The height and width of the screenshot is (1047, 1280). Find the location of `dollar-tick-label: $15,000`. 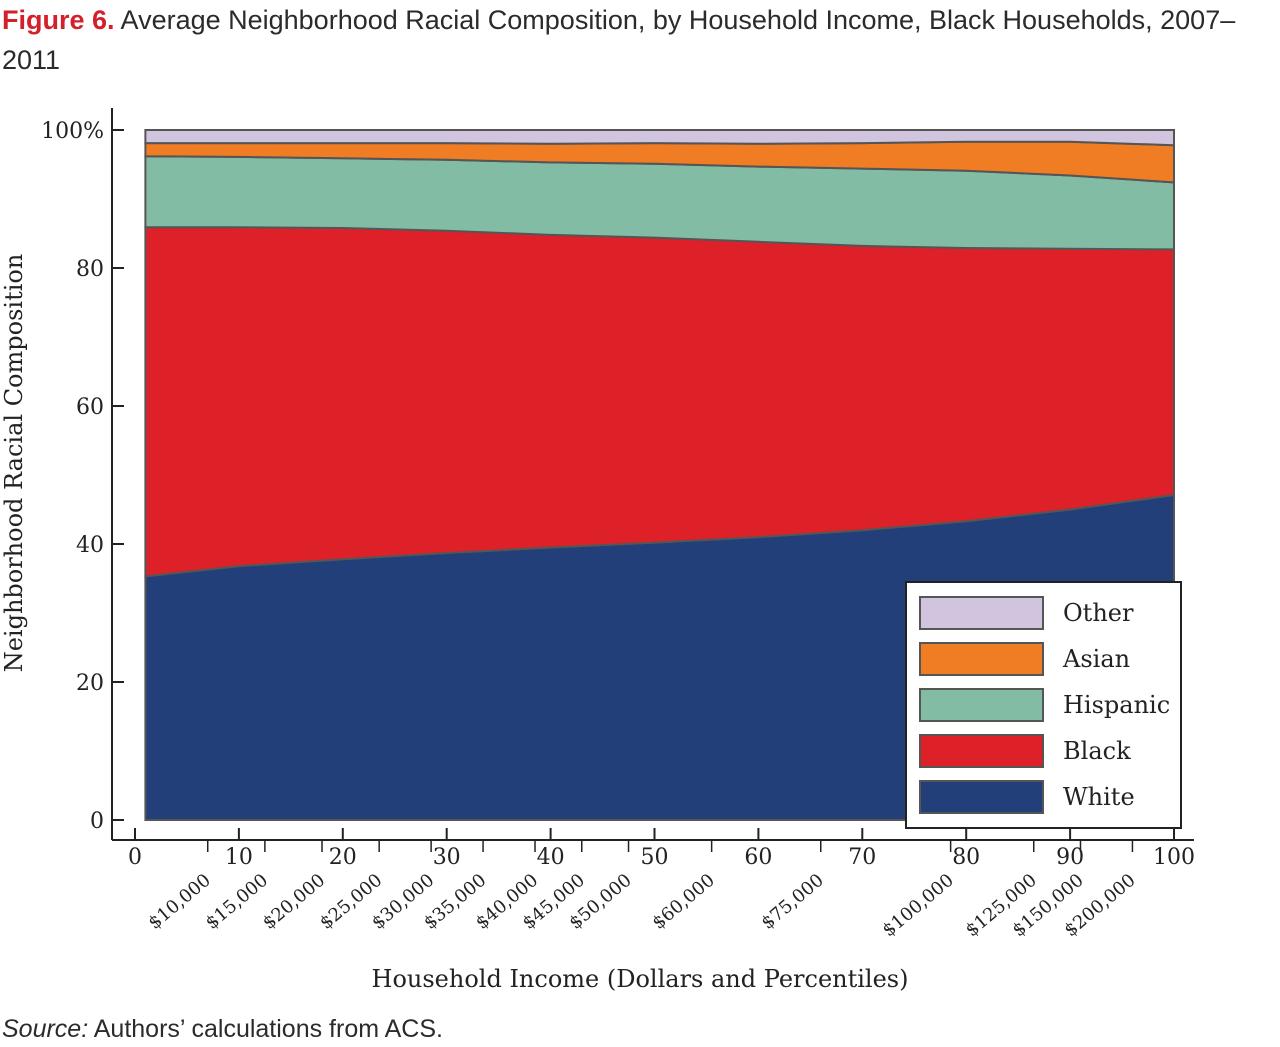

dollar-tick-label: $15,000 is located at coordinates (237, 902).